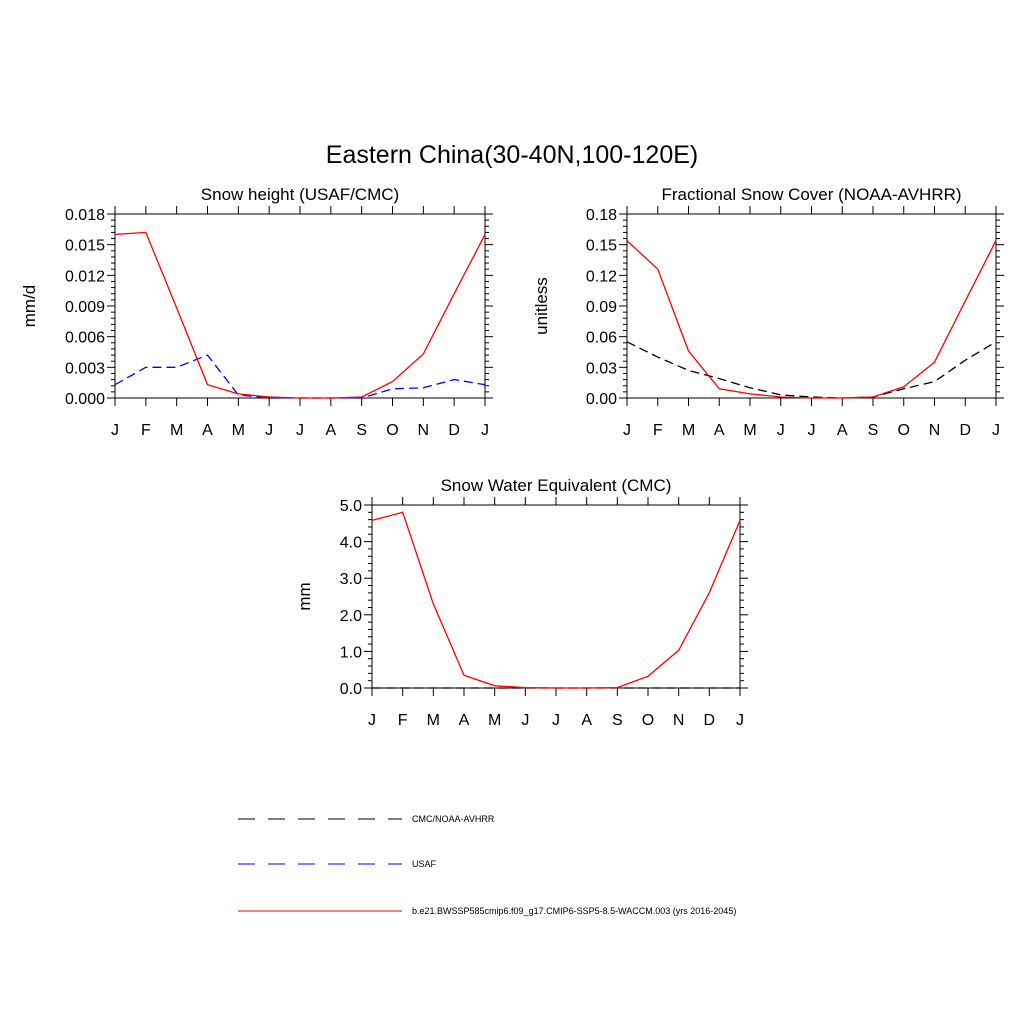 The height and width of the screenshot is (1024, 1024). Describe the element at coordinates (85, 276) in the screenshot. I see `y-tick-label: 0.012` at that location.